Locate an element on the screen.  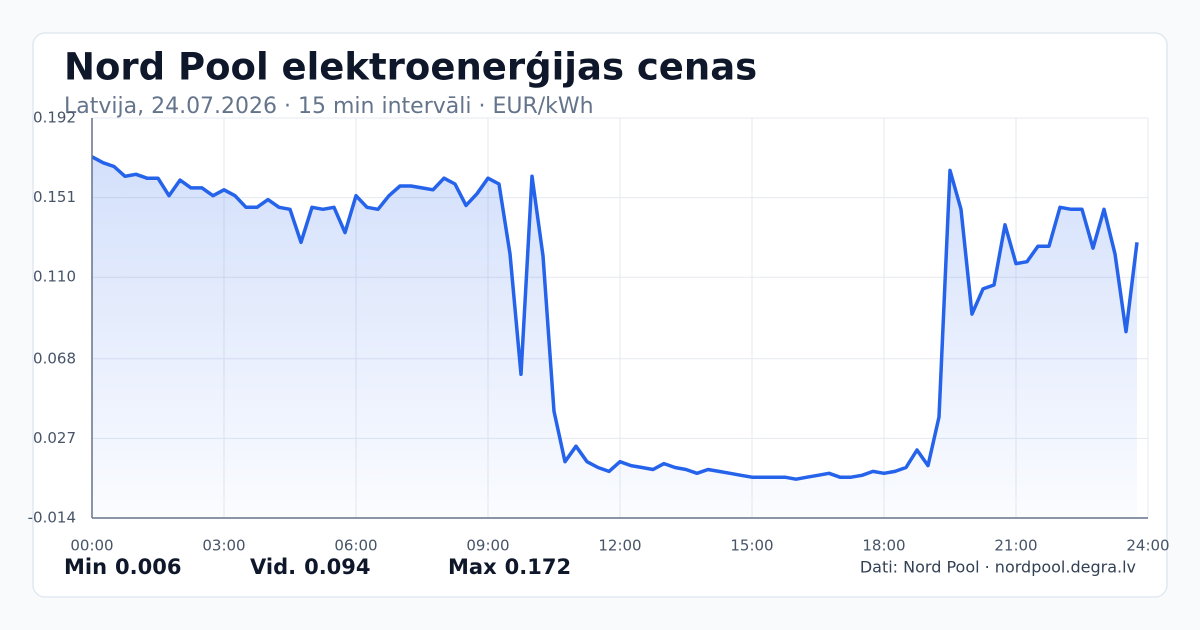
stat-value: 0.006 is located at coordinates (148, 567).